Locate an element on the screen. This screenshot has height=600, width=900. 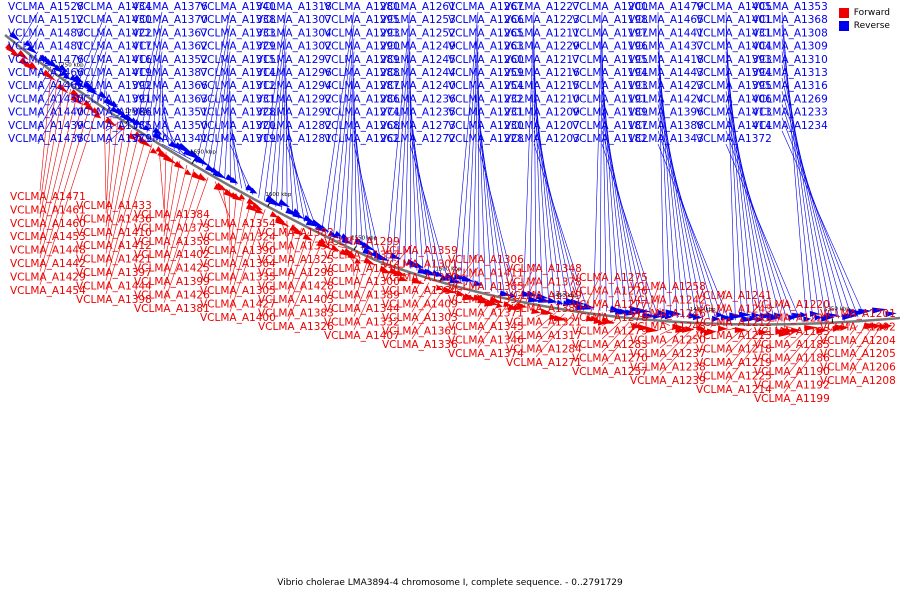
forward-gene-label: VCLMA_A1471 is located at coordinates (48, 197).